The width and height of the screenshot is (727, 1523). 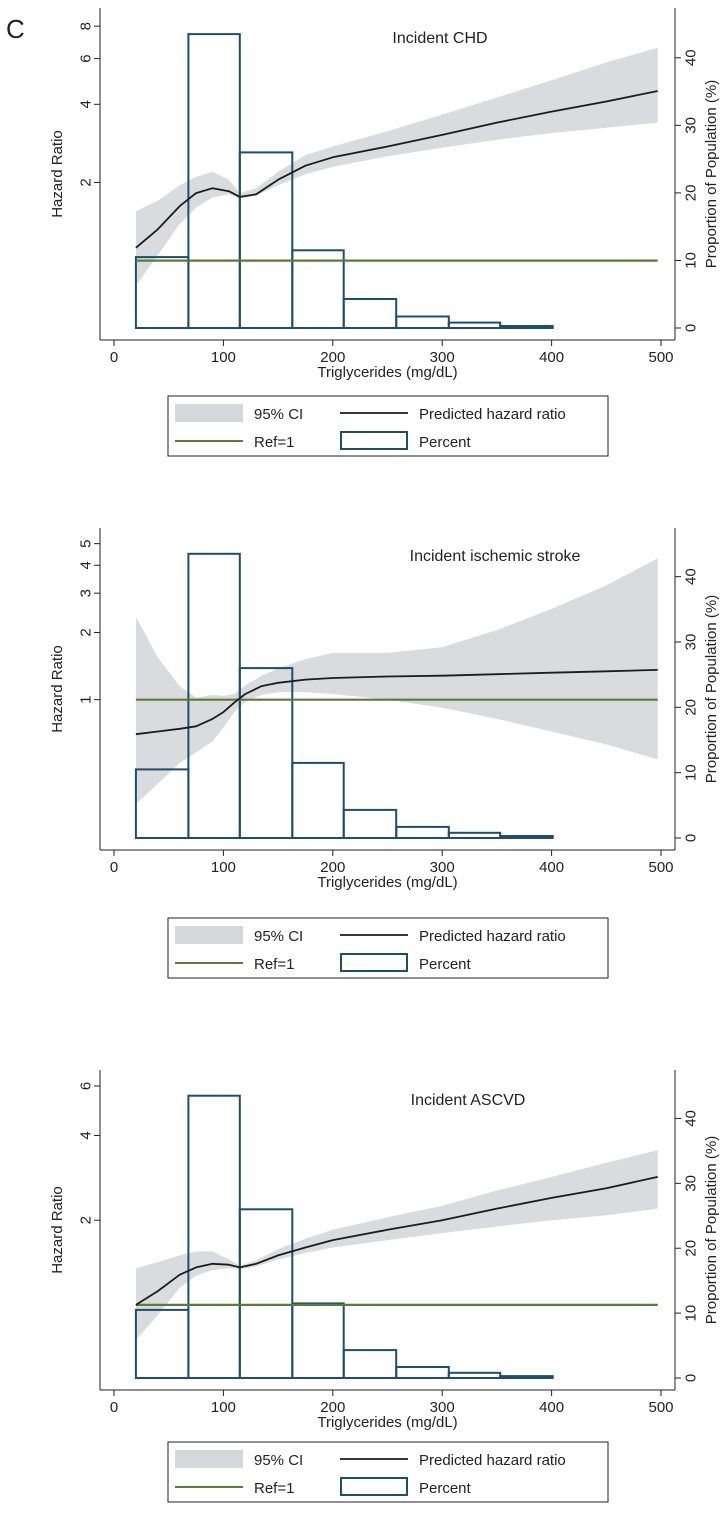 What do you see at coordinates (468, 1100) in the screenshot?
I see `chart-title: Incident ASCVD` at bounding box center [468, 1100].